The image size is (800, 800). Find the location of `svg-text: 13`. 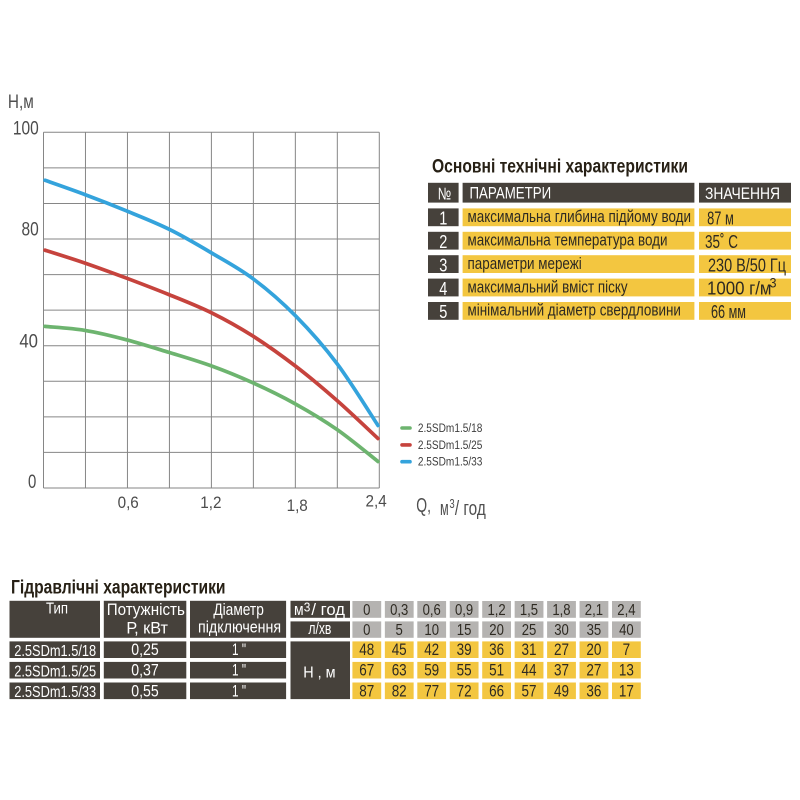

svg-text: 13 is located at coordinates (626, 671).